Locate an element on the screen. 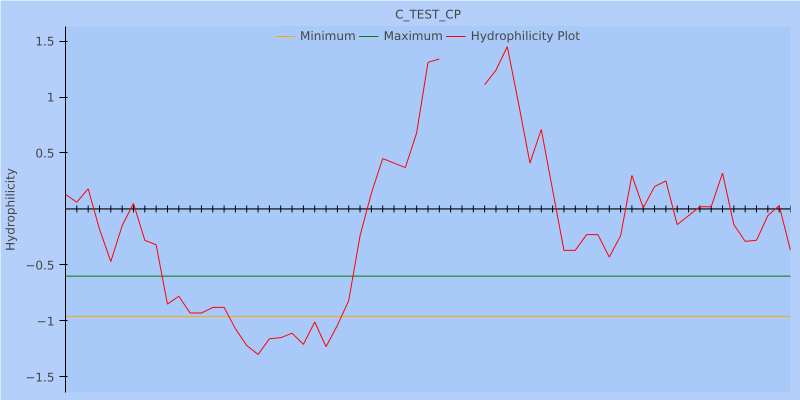 The image size is (800, 400). y-axis-title: Hydrophilicity is located at coordinates (10, 209).